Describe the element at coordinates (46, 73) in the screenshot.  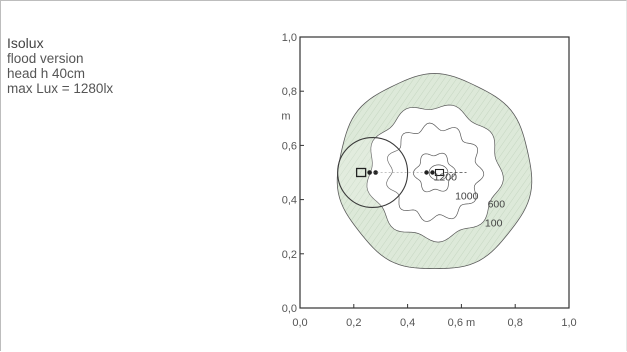
I see `caption-line-2: head h 40cm` at that location.